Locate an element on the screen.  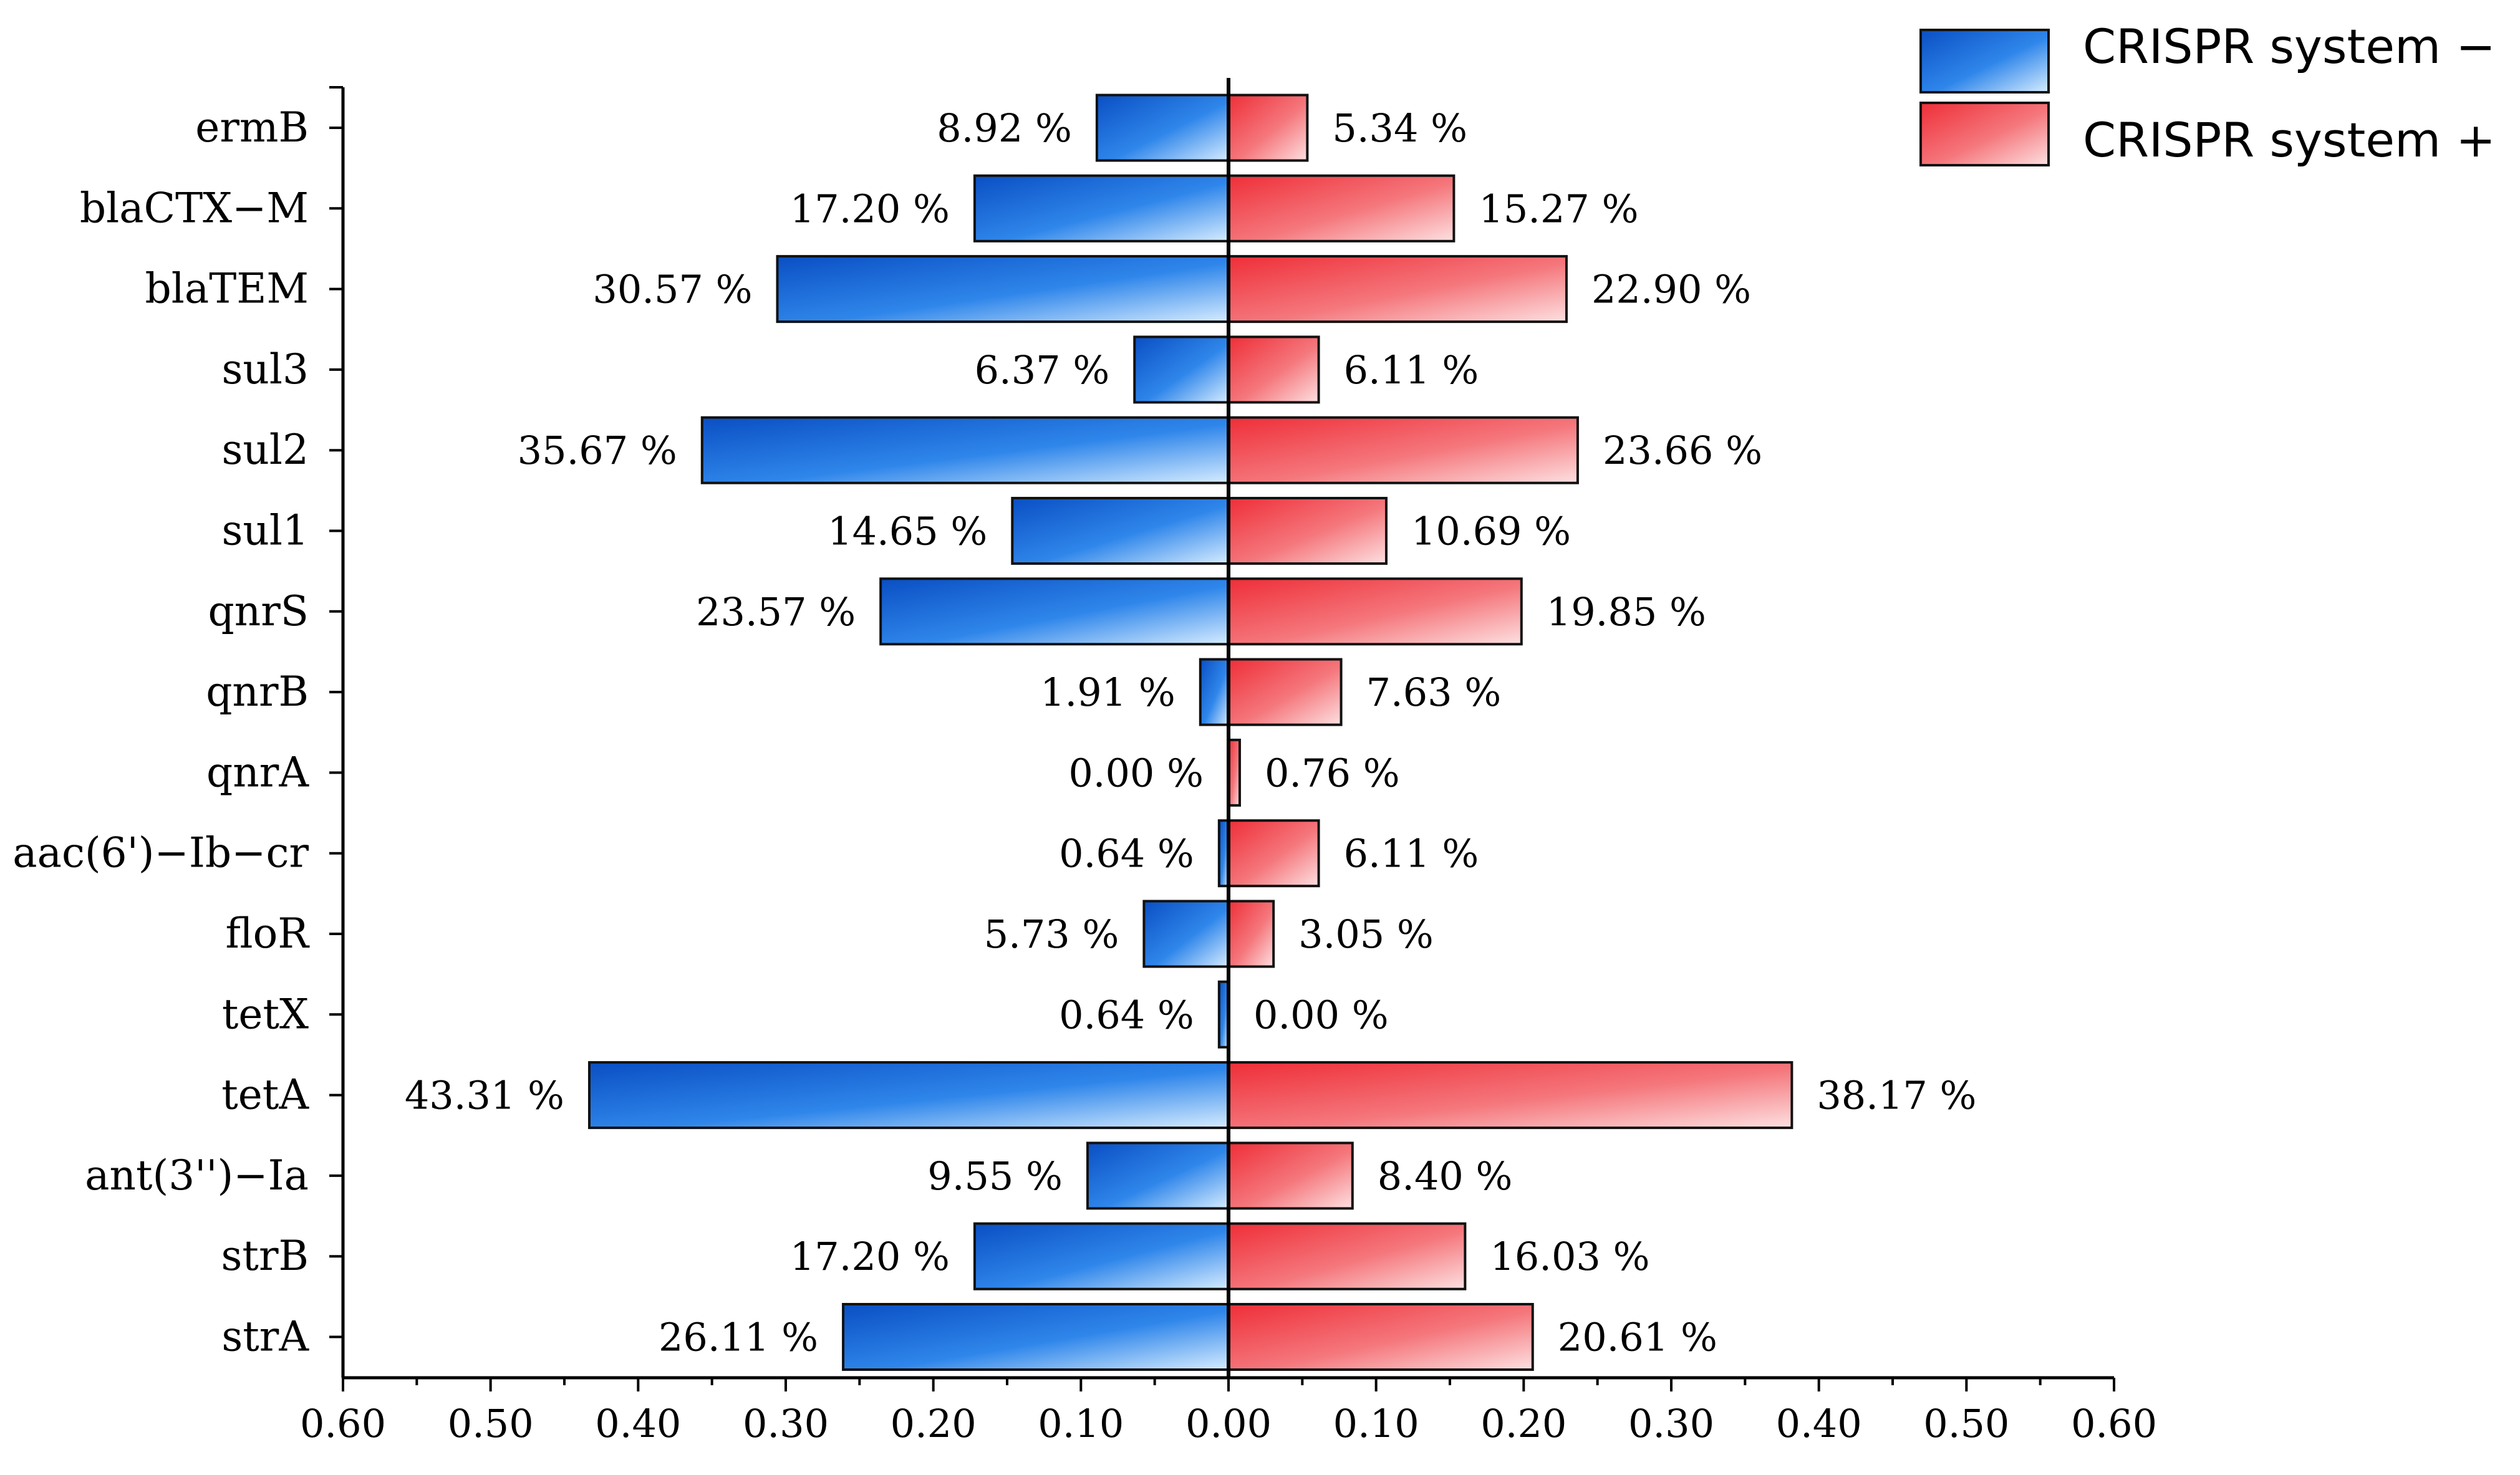
category-label: tetA is located at coordinates (265, 1095).